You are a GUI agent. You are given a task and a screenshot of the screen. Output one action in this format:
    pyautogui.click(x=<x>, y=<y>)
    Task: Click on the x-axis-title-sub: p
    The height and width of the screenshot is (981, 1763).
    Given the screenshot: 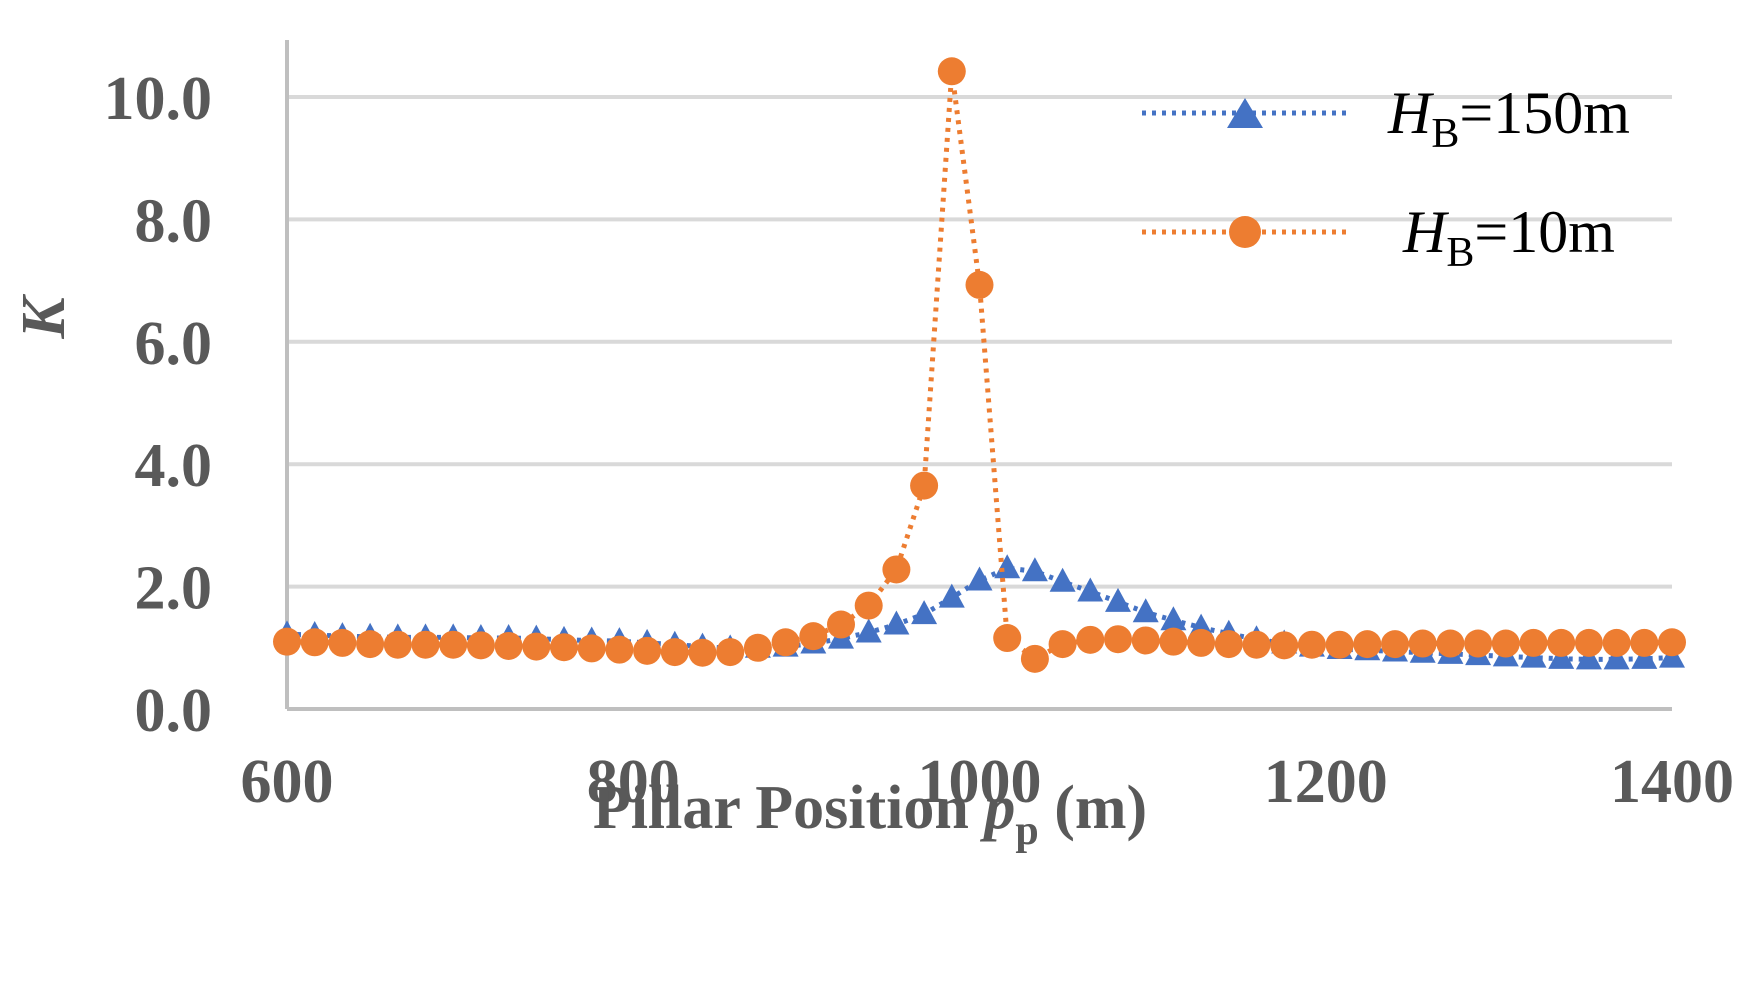 What is the action you would take?
    pyautogui.click(x=1026, y=831)
    